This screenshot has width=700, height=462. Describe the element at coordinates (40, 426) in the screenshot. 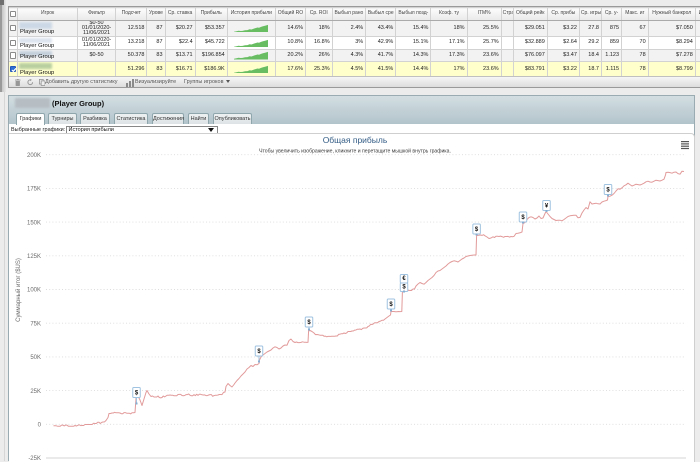

I see `svg-text: 0` at that location.